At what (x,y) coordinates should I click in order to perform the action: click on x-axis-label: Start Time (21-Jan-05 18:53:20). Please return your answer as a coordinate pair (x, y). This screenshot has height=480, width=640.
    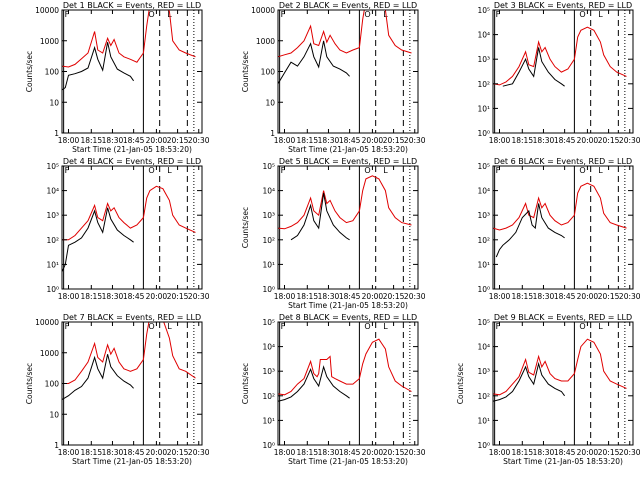
    Looking at the image, I should click on (563, 461).